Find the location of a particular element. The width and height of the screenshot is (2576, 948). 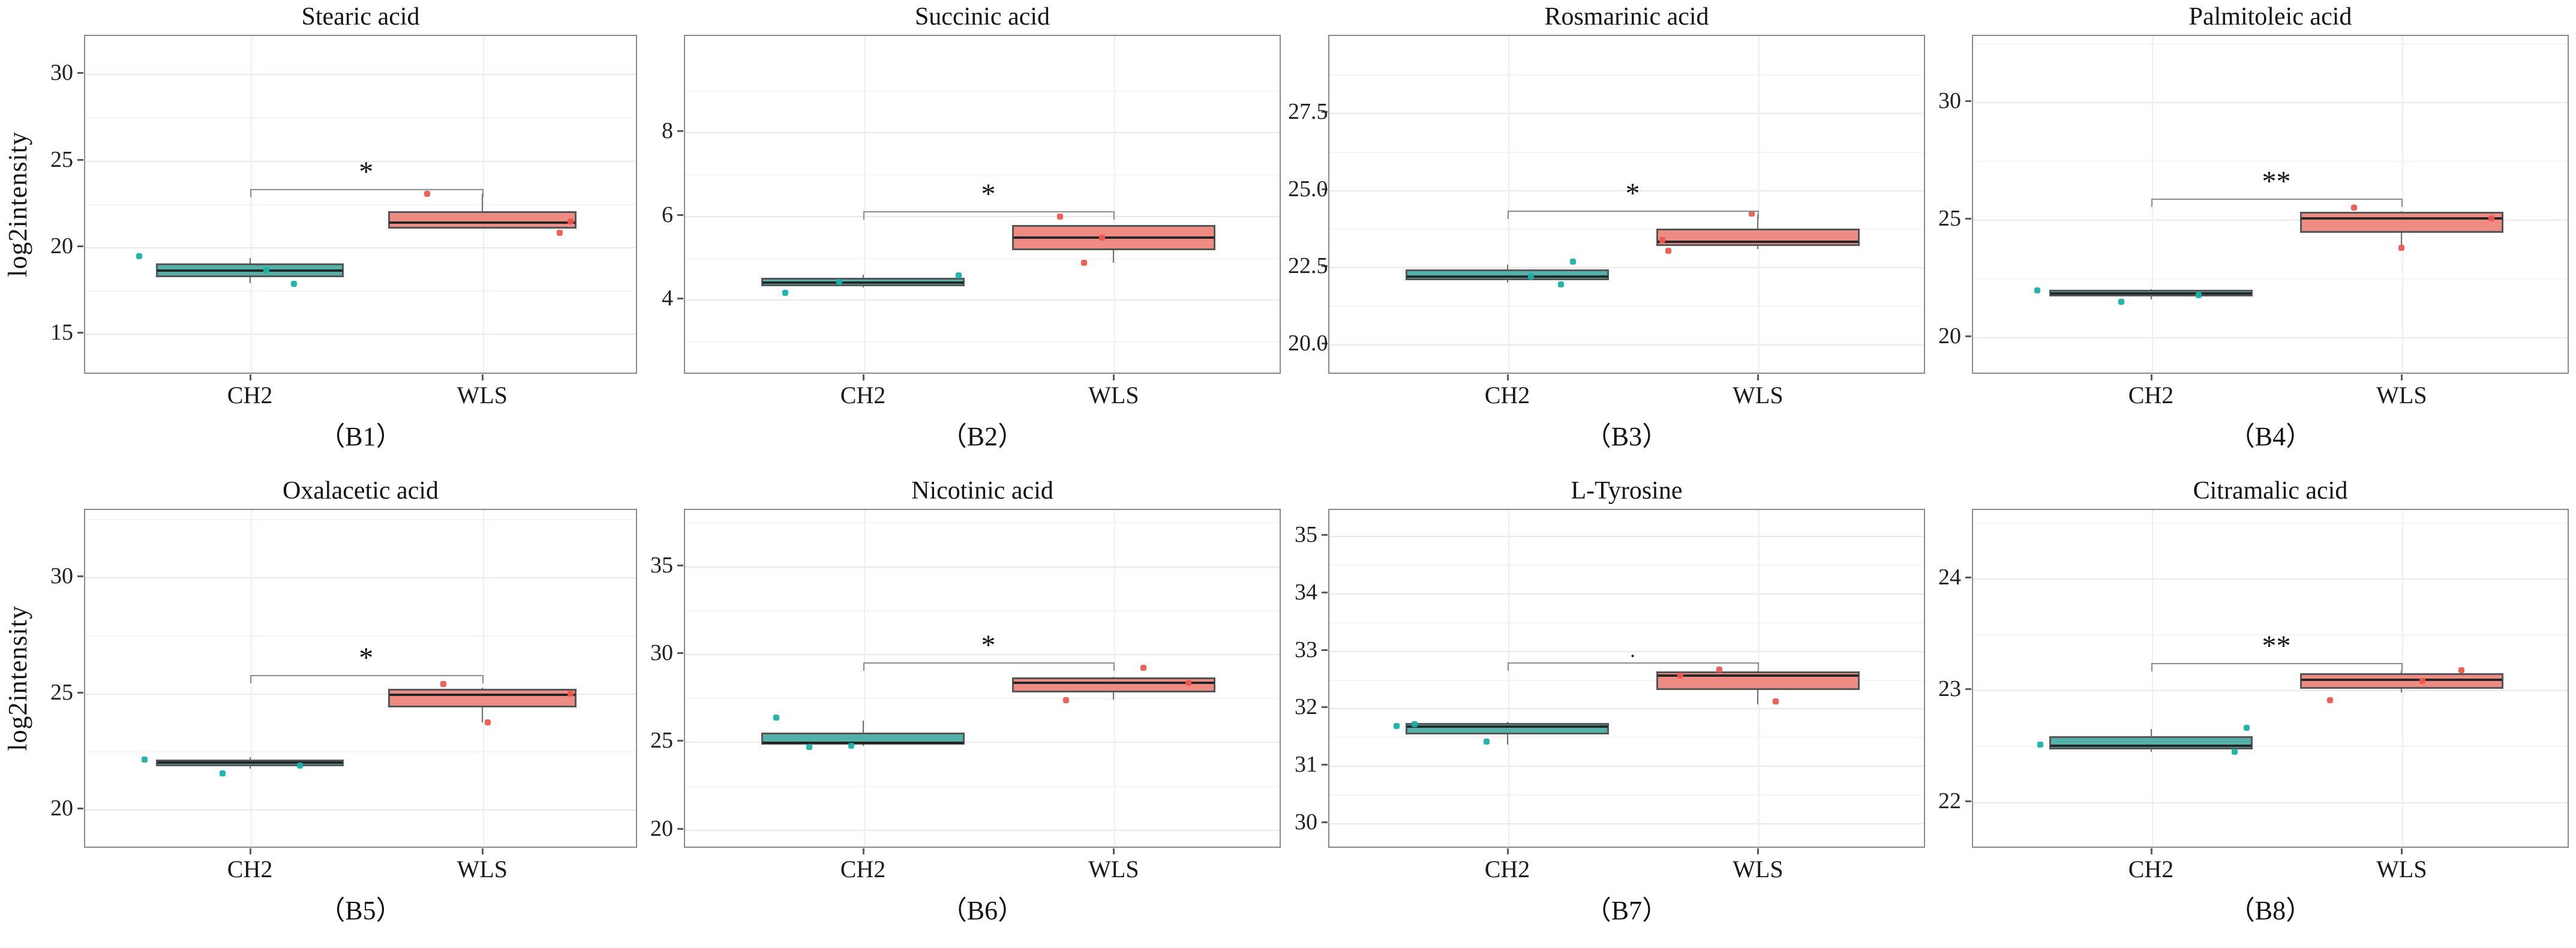

panel-caption: （B8） is located at coordinates (2270, 910).